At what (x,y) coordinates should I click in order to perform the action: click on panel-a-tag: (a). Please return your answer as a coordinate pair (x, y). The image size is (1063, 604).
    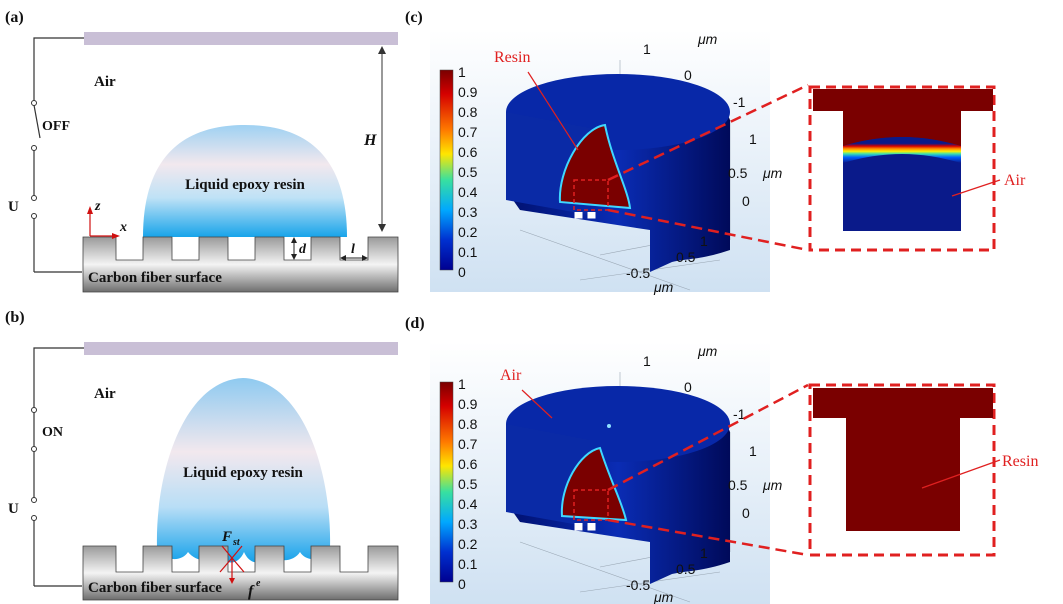
    Looking at the image, I should click on (14, 17).